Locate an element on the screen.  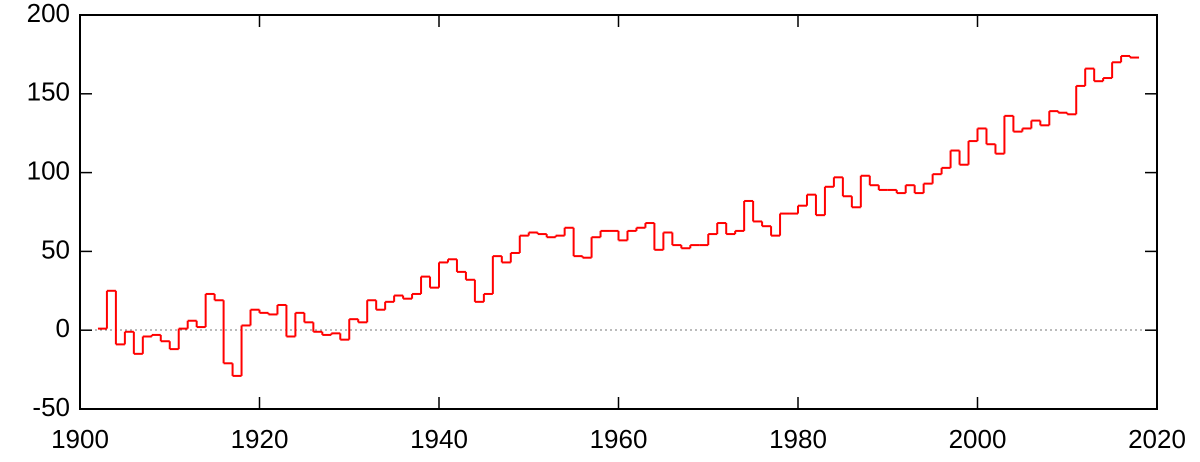
y-tick-label: 200 is located at coordinates (48, 14).